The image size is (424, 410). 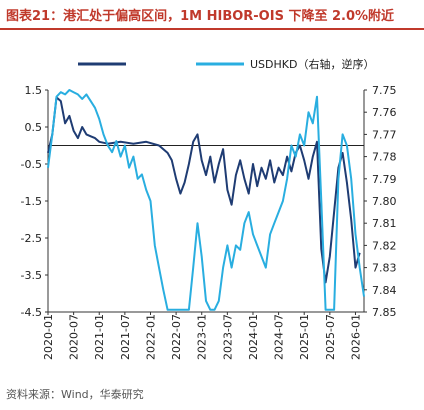 I want to click on left-tick-label: -0.5, so click(x=31, y=164).